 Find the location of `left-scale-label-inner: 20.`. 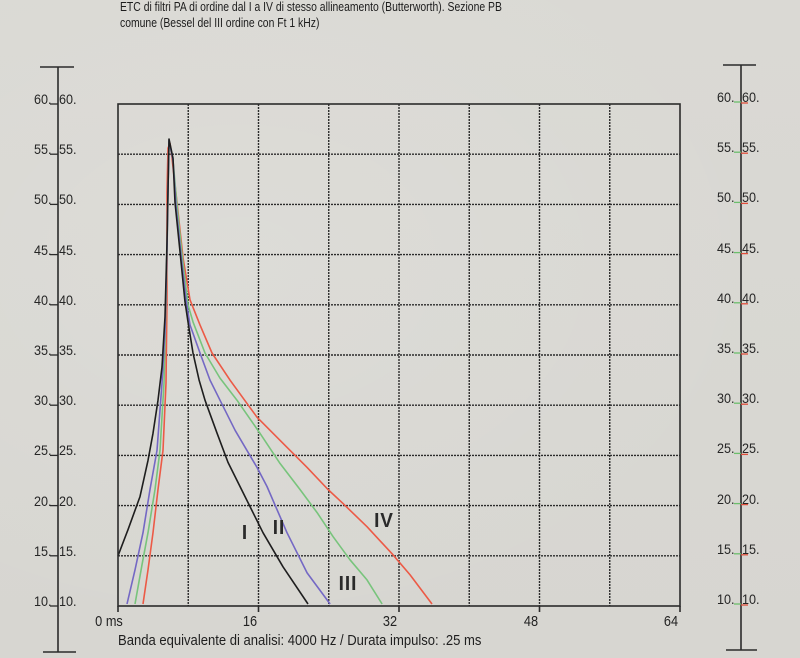

left-scale-label-inner: 20. is located at coordinates (68, 500).